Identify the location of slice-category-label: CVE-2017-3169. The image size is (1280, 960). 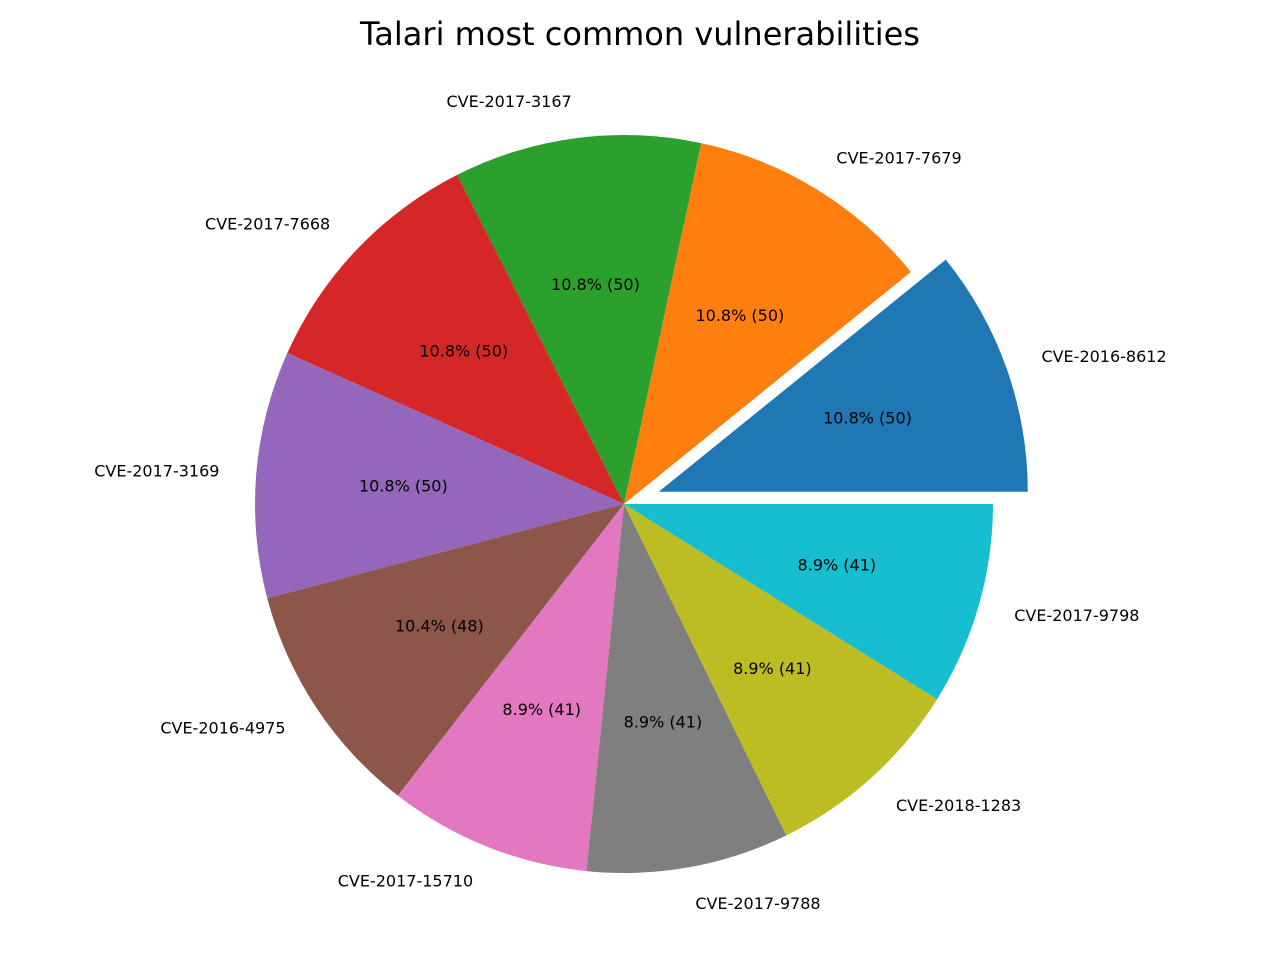
(156, 470).